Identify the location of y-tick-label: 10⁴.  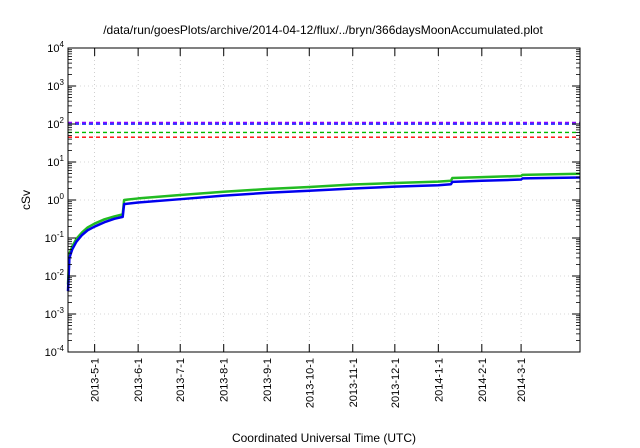
(55, 47).